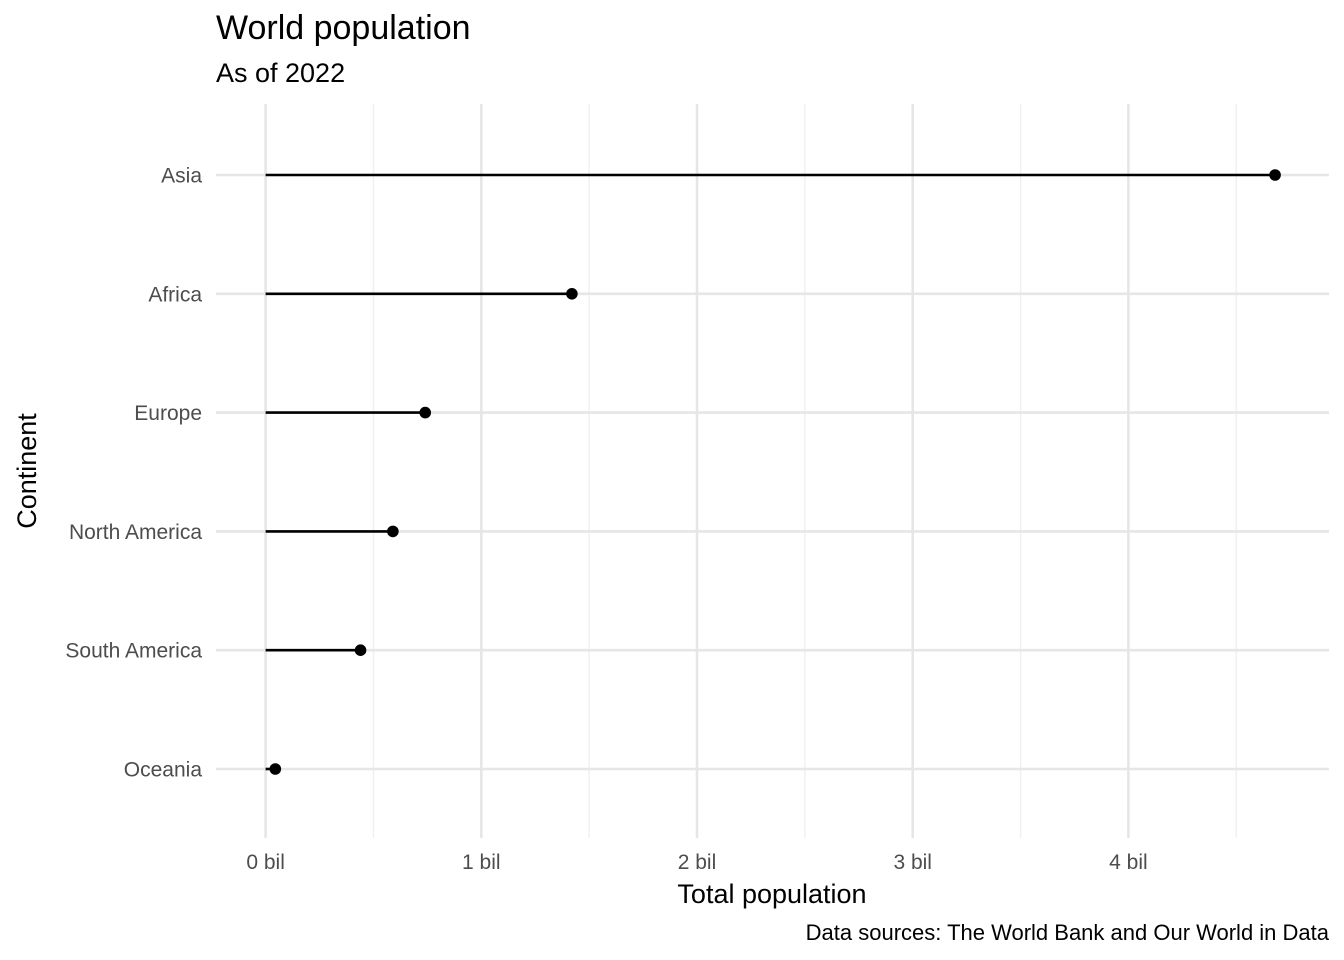 The width and height of the screenshot is (1344, 960). Describe the element at coordinates (135, 532) in the screenshot. I see `y-tick-label-3: North America` at that location.